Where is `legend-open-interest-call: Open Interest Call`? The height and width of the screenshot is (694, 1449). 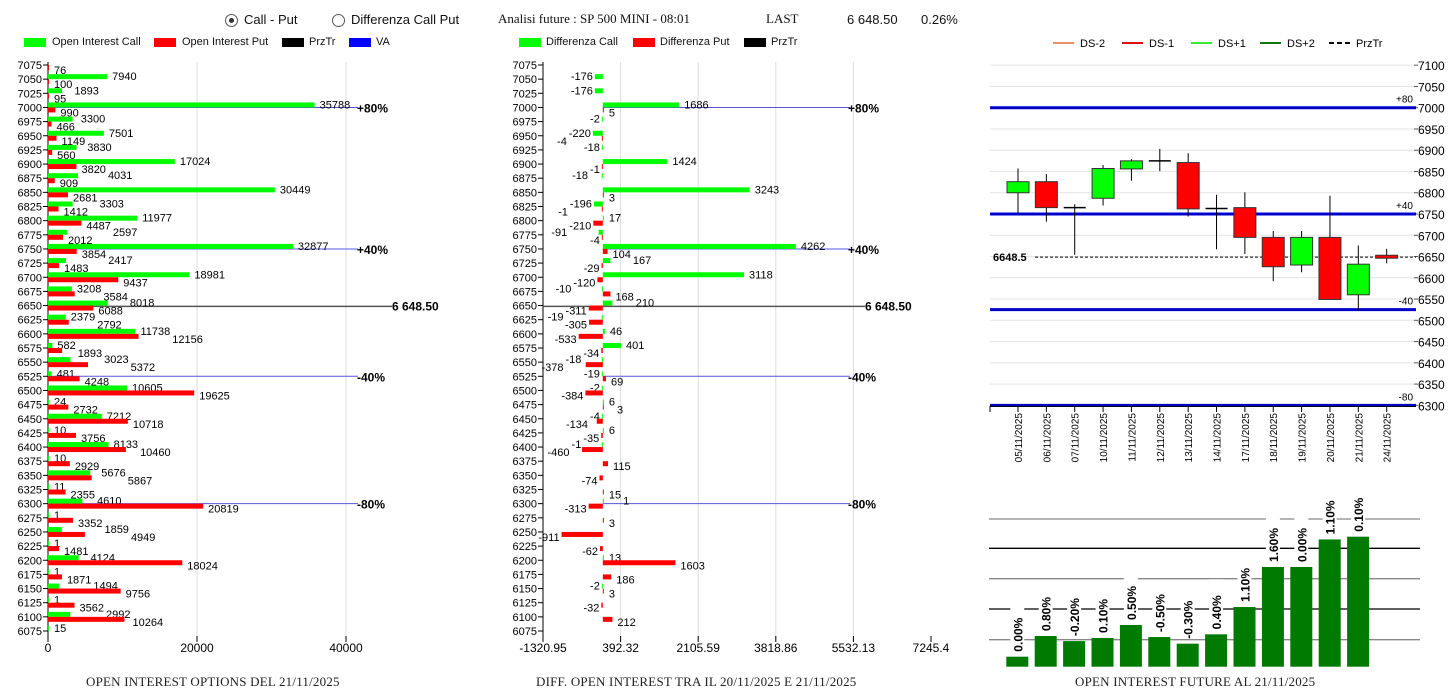
legend-open-interest-call: Open Interest Call is located at coordinates (96, 42).